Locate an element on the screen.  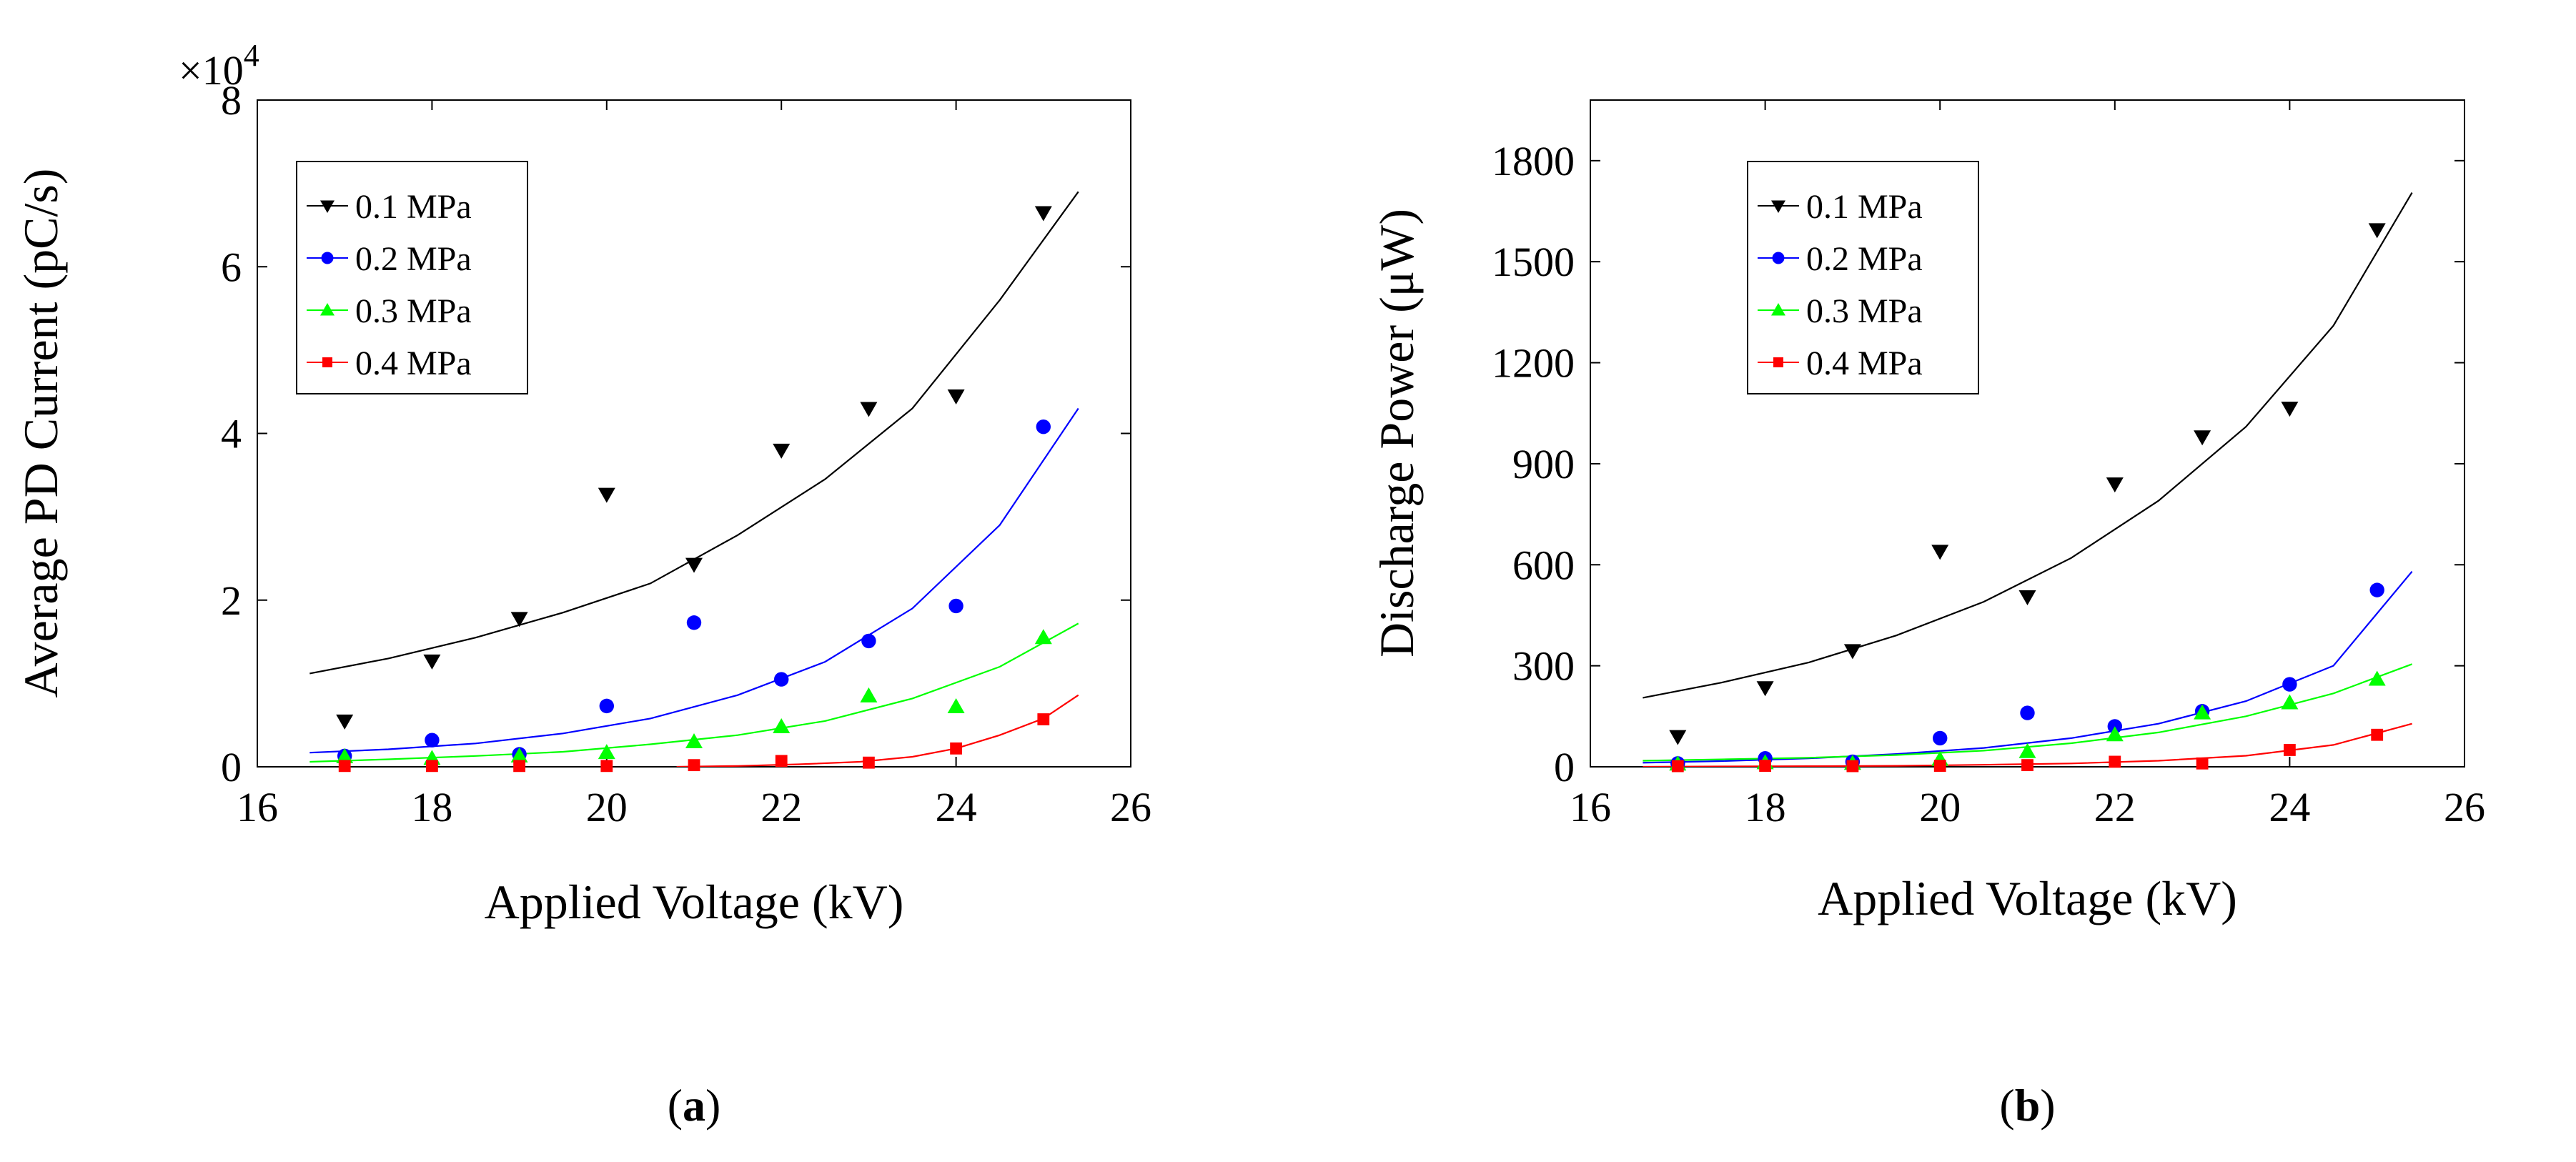
subfigure-label-letter: a is located at coordinates (694, 1105).